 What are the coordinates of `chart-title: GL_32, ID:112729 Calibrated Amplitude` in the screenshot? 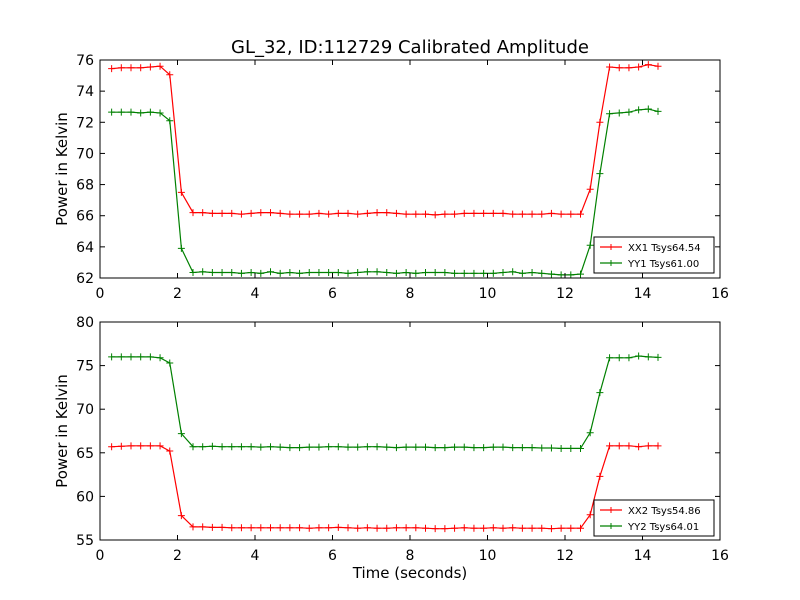 It's located at (410, 47).